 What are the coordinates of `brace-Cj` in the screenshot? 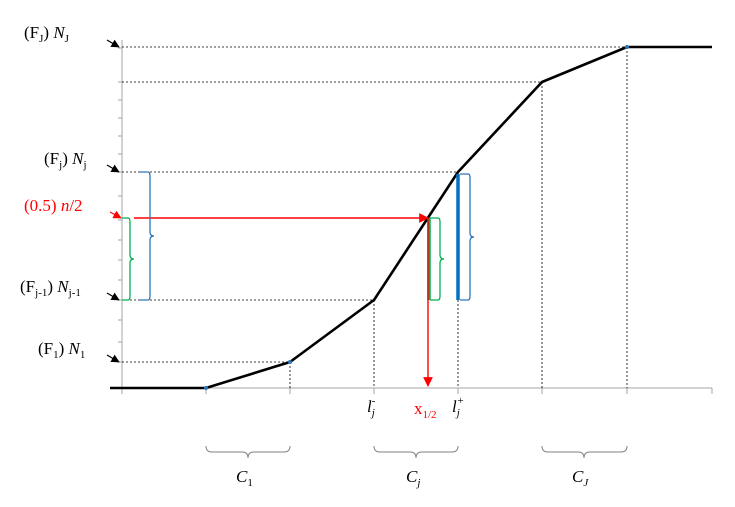 It's located at (416, 452).